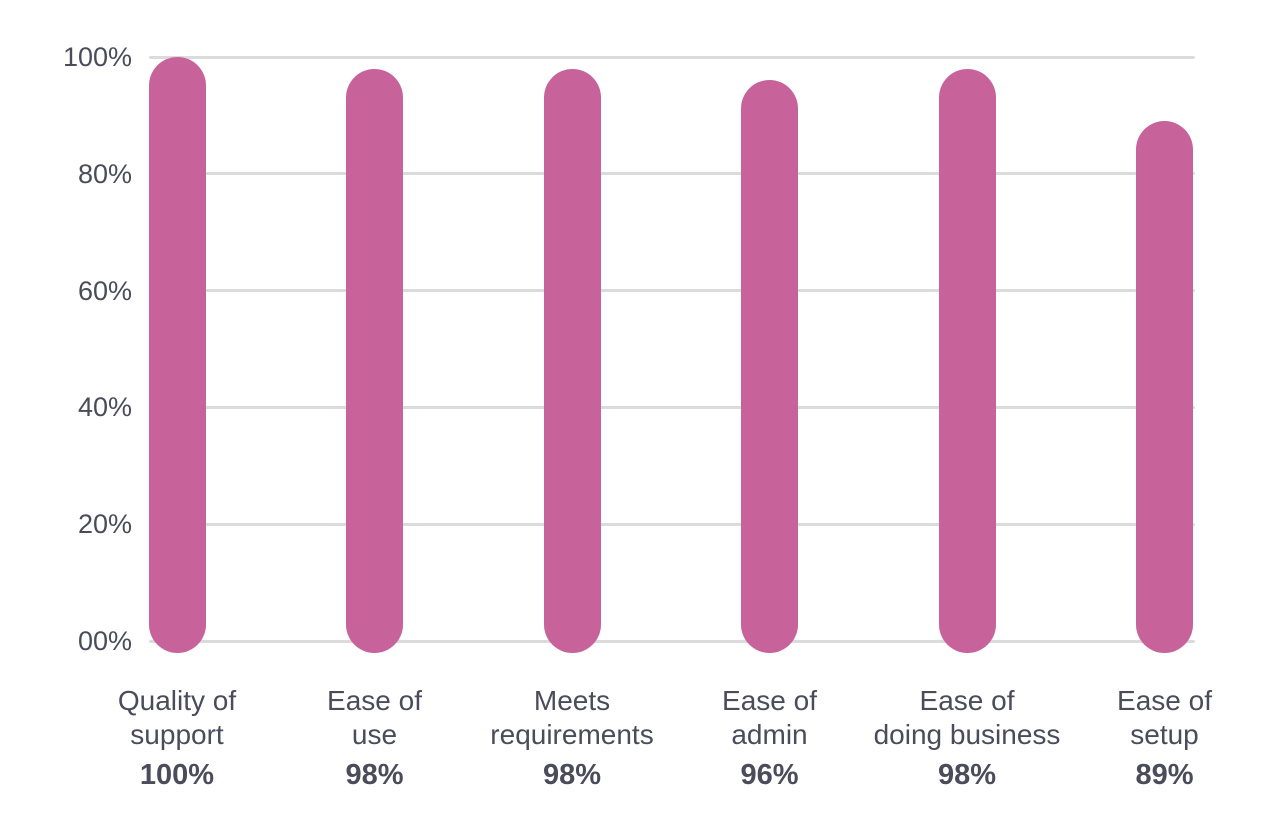 The width and height of the screenshot is (1274, 834). Describe the element at coordinates (97, 57) in the screenshot. I see `y-axis-tick-label: 100%` at that location.